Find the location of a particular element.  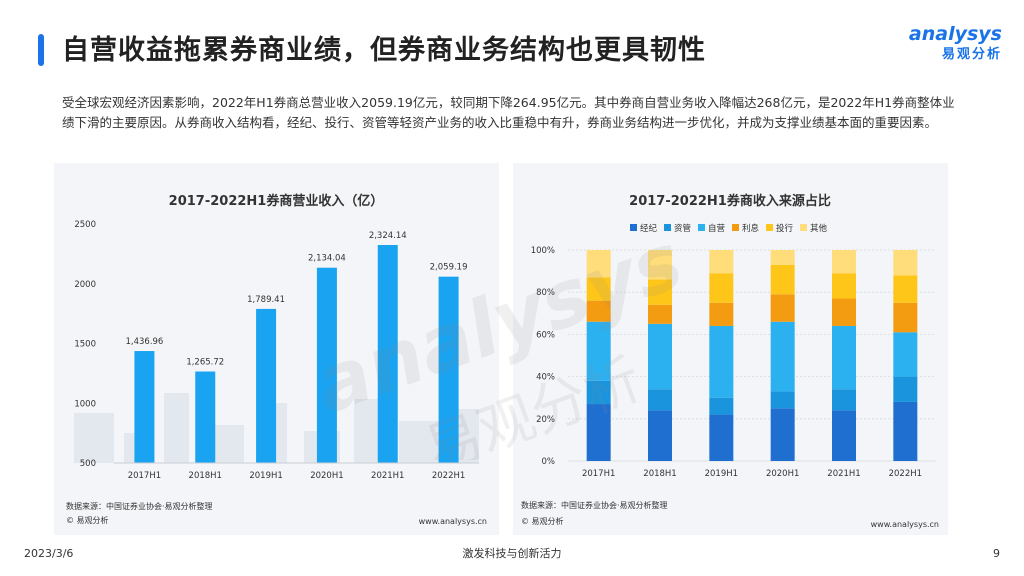

stacked-bar-series is located at coordinates (752, 355).